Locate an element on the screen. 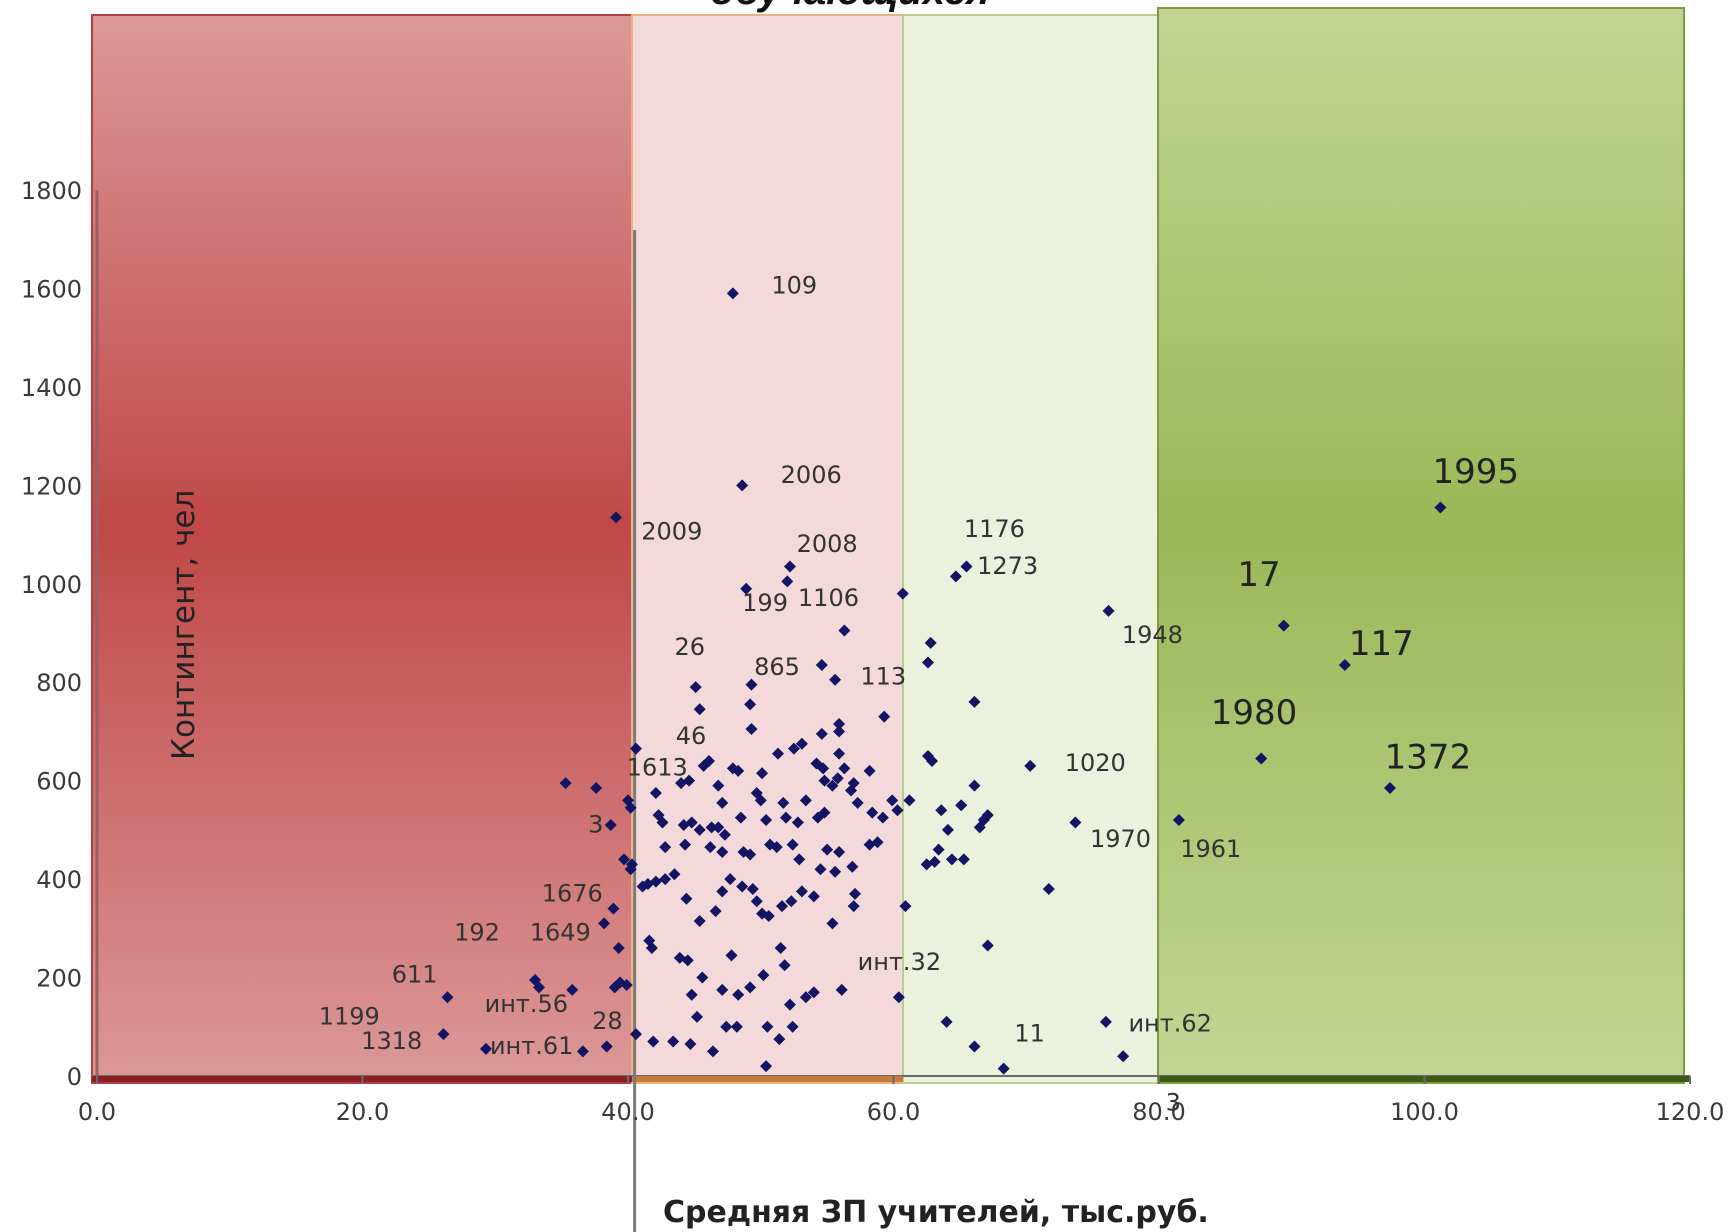 This screenshot has width=1736, height=1232. x-tick-label: 120.0 is located at coordinates (1690, 1112).